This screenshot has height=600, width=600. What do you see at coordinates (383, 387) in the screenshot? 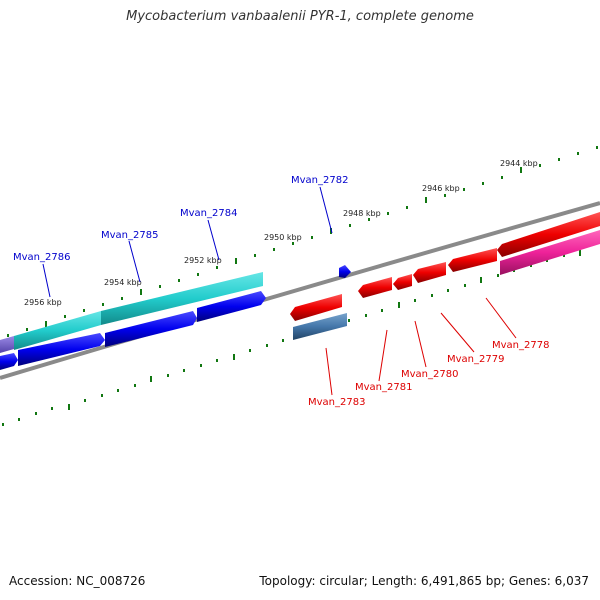
I see `gene-label-reverse: Mvan_2781` at bounding box center [383, 387].